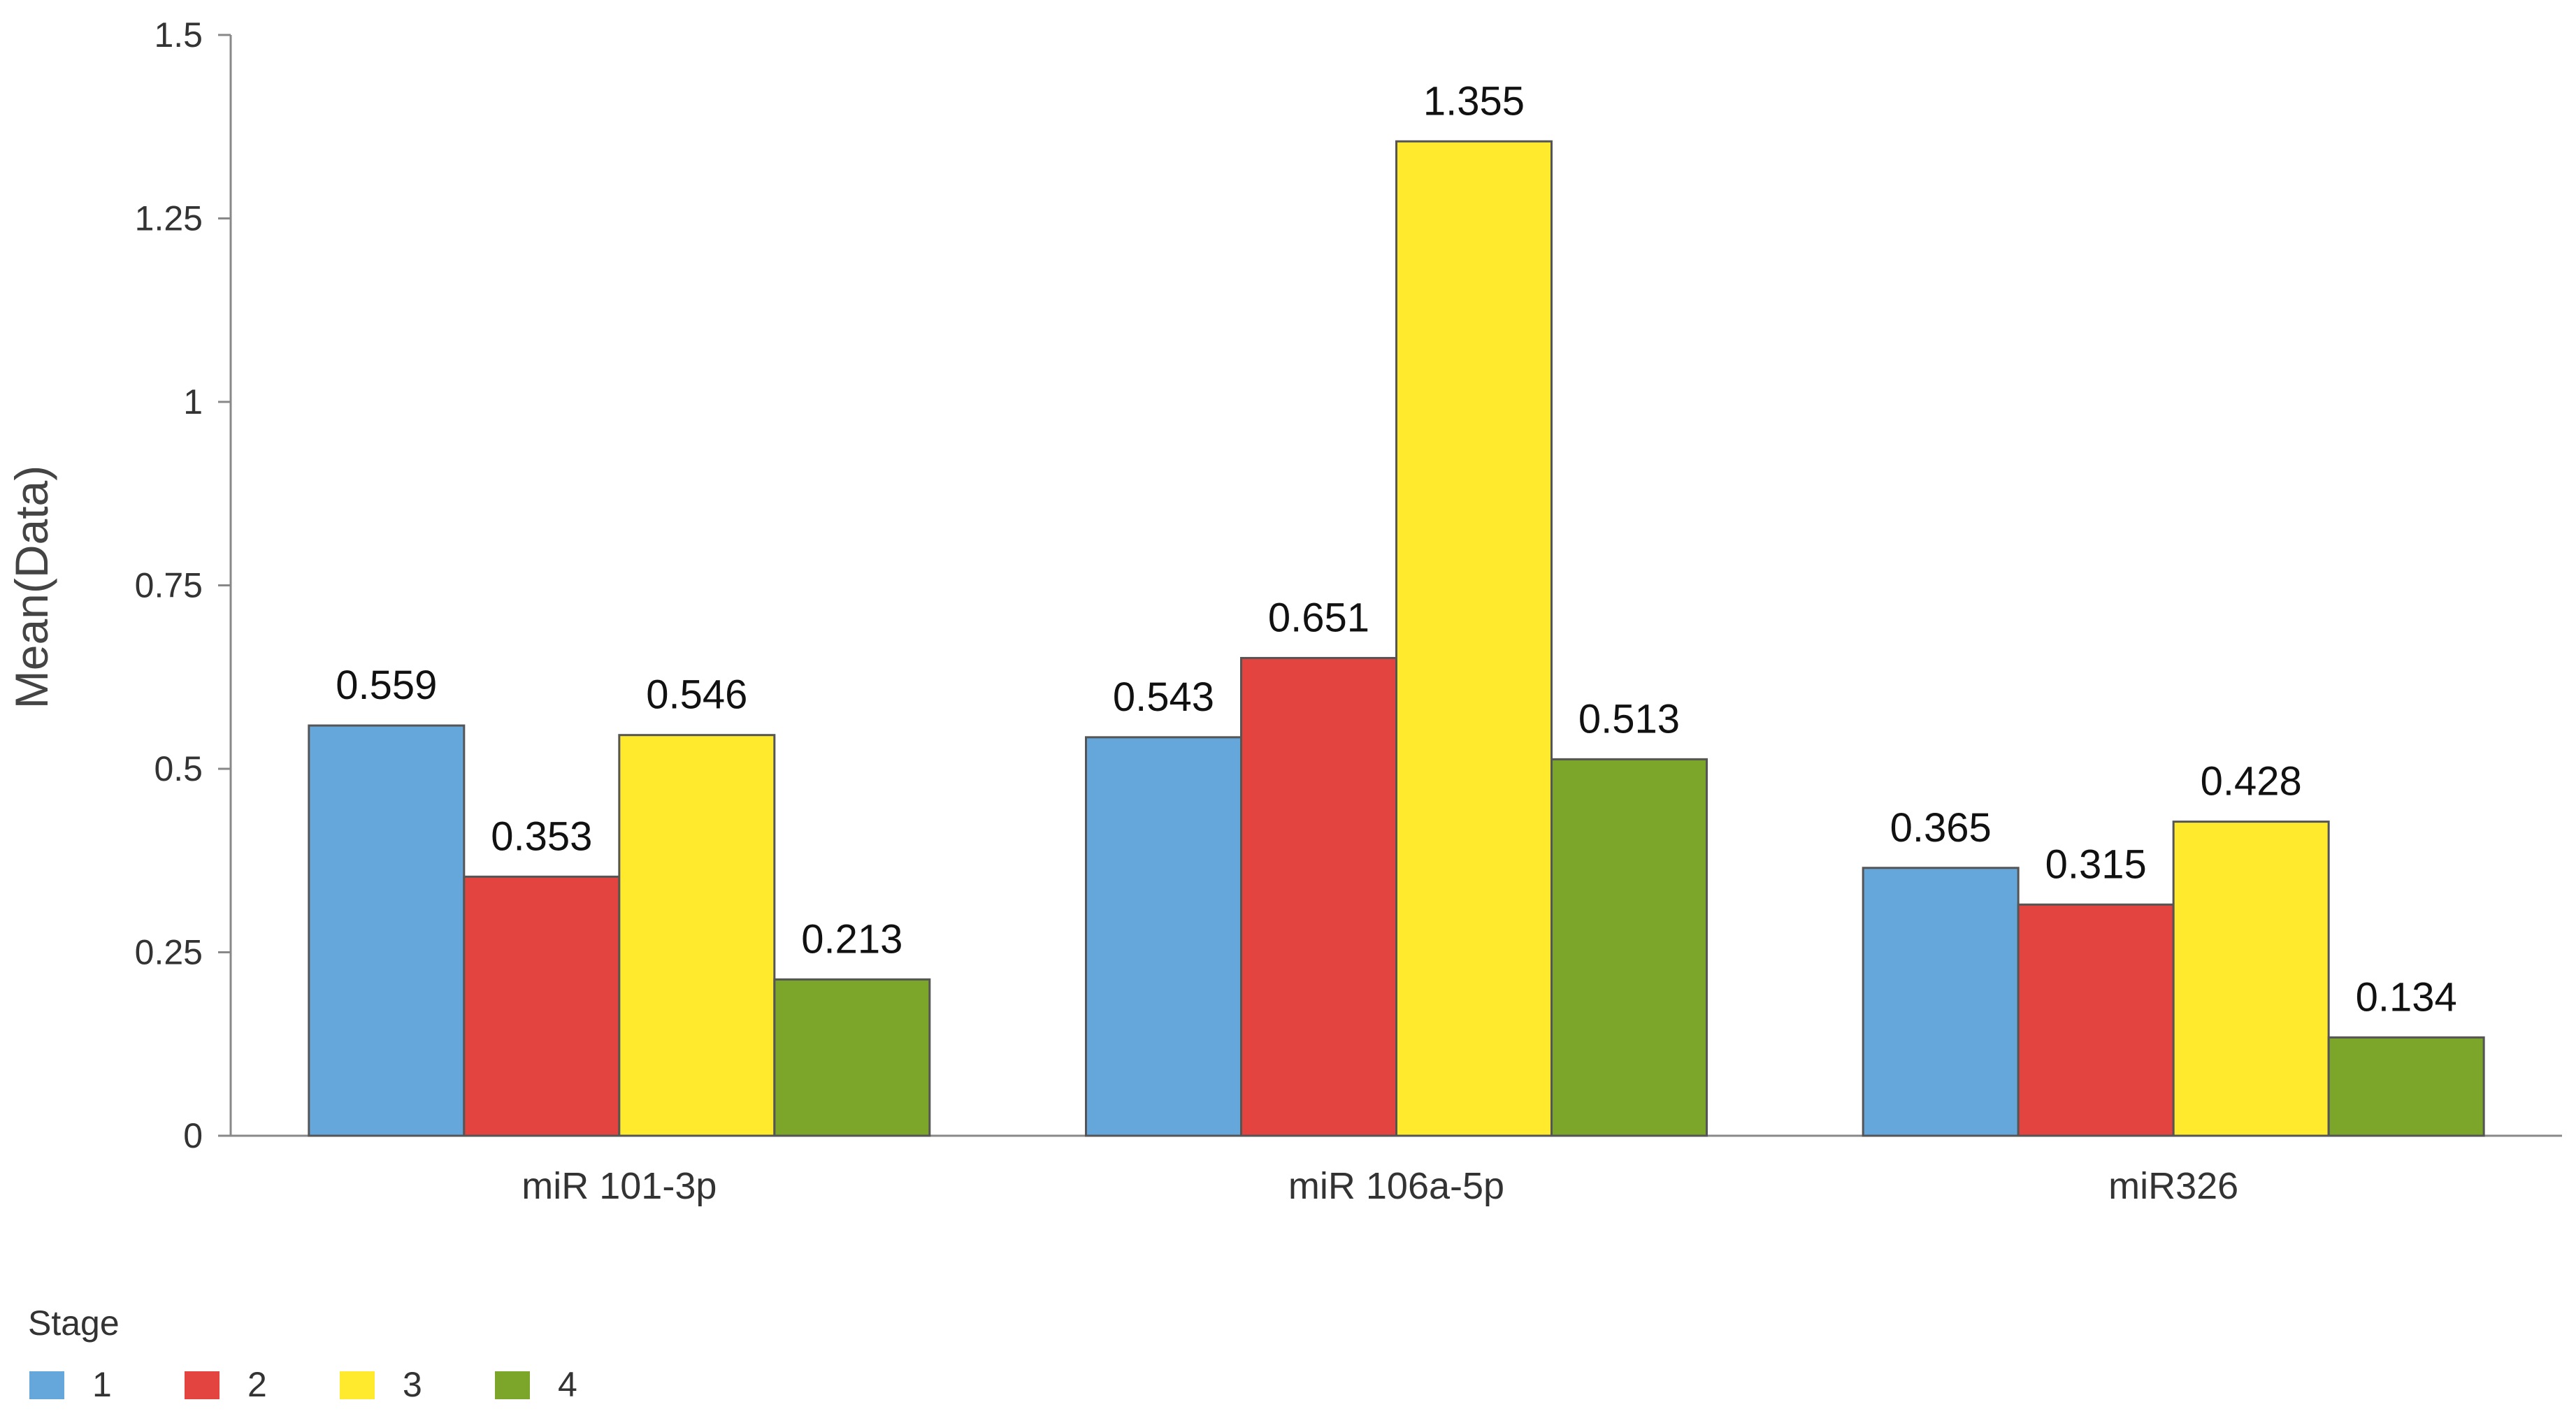 This screenshot has width=2576, height=1423. What do you see at coordinates (412, 1384) in the screenshot?
I see `legend-label: 3` at bounding box center [412, 1384].